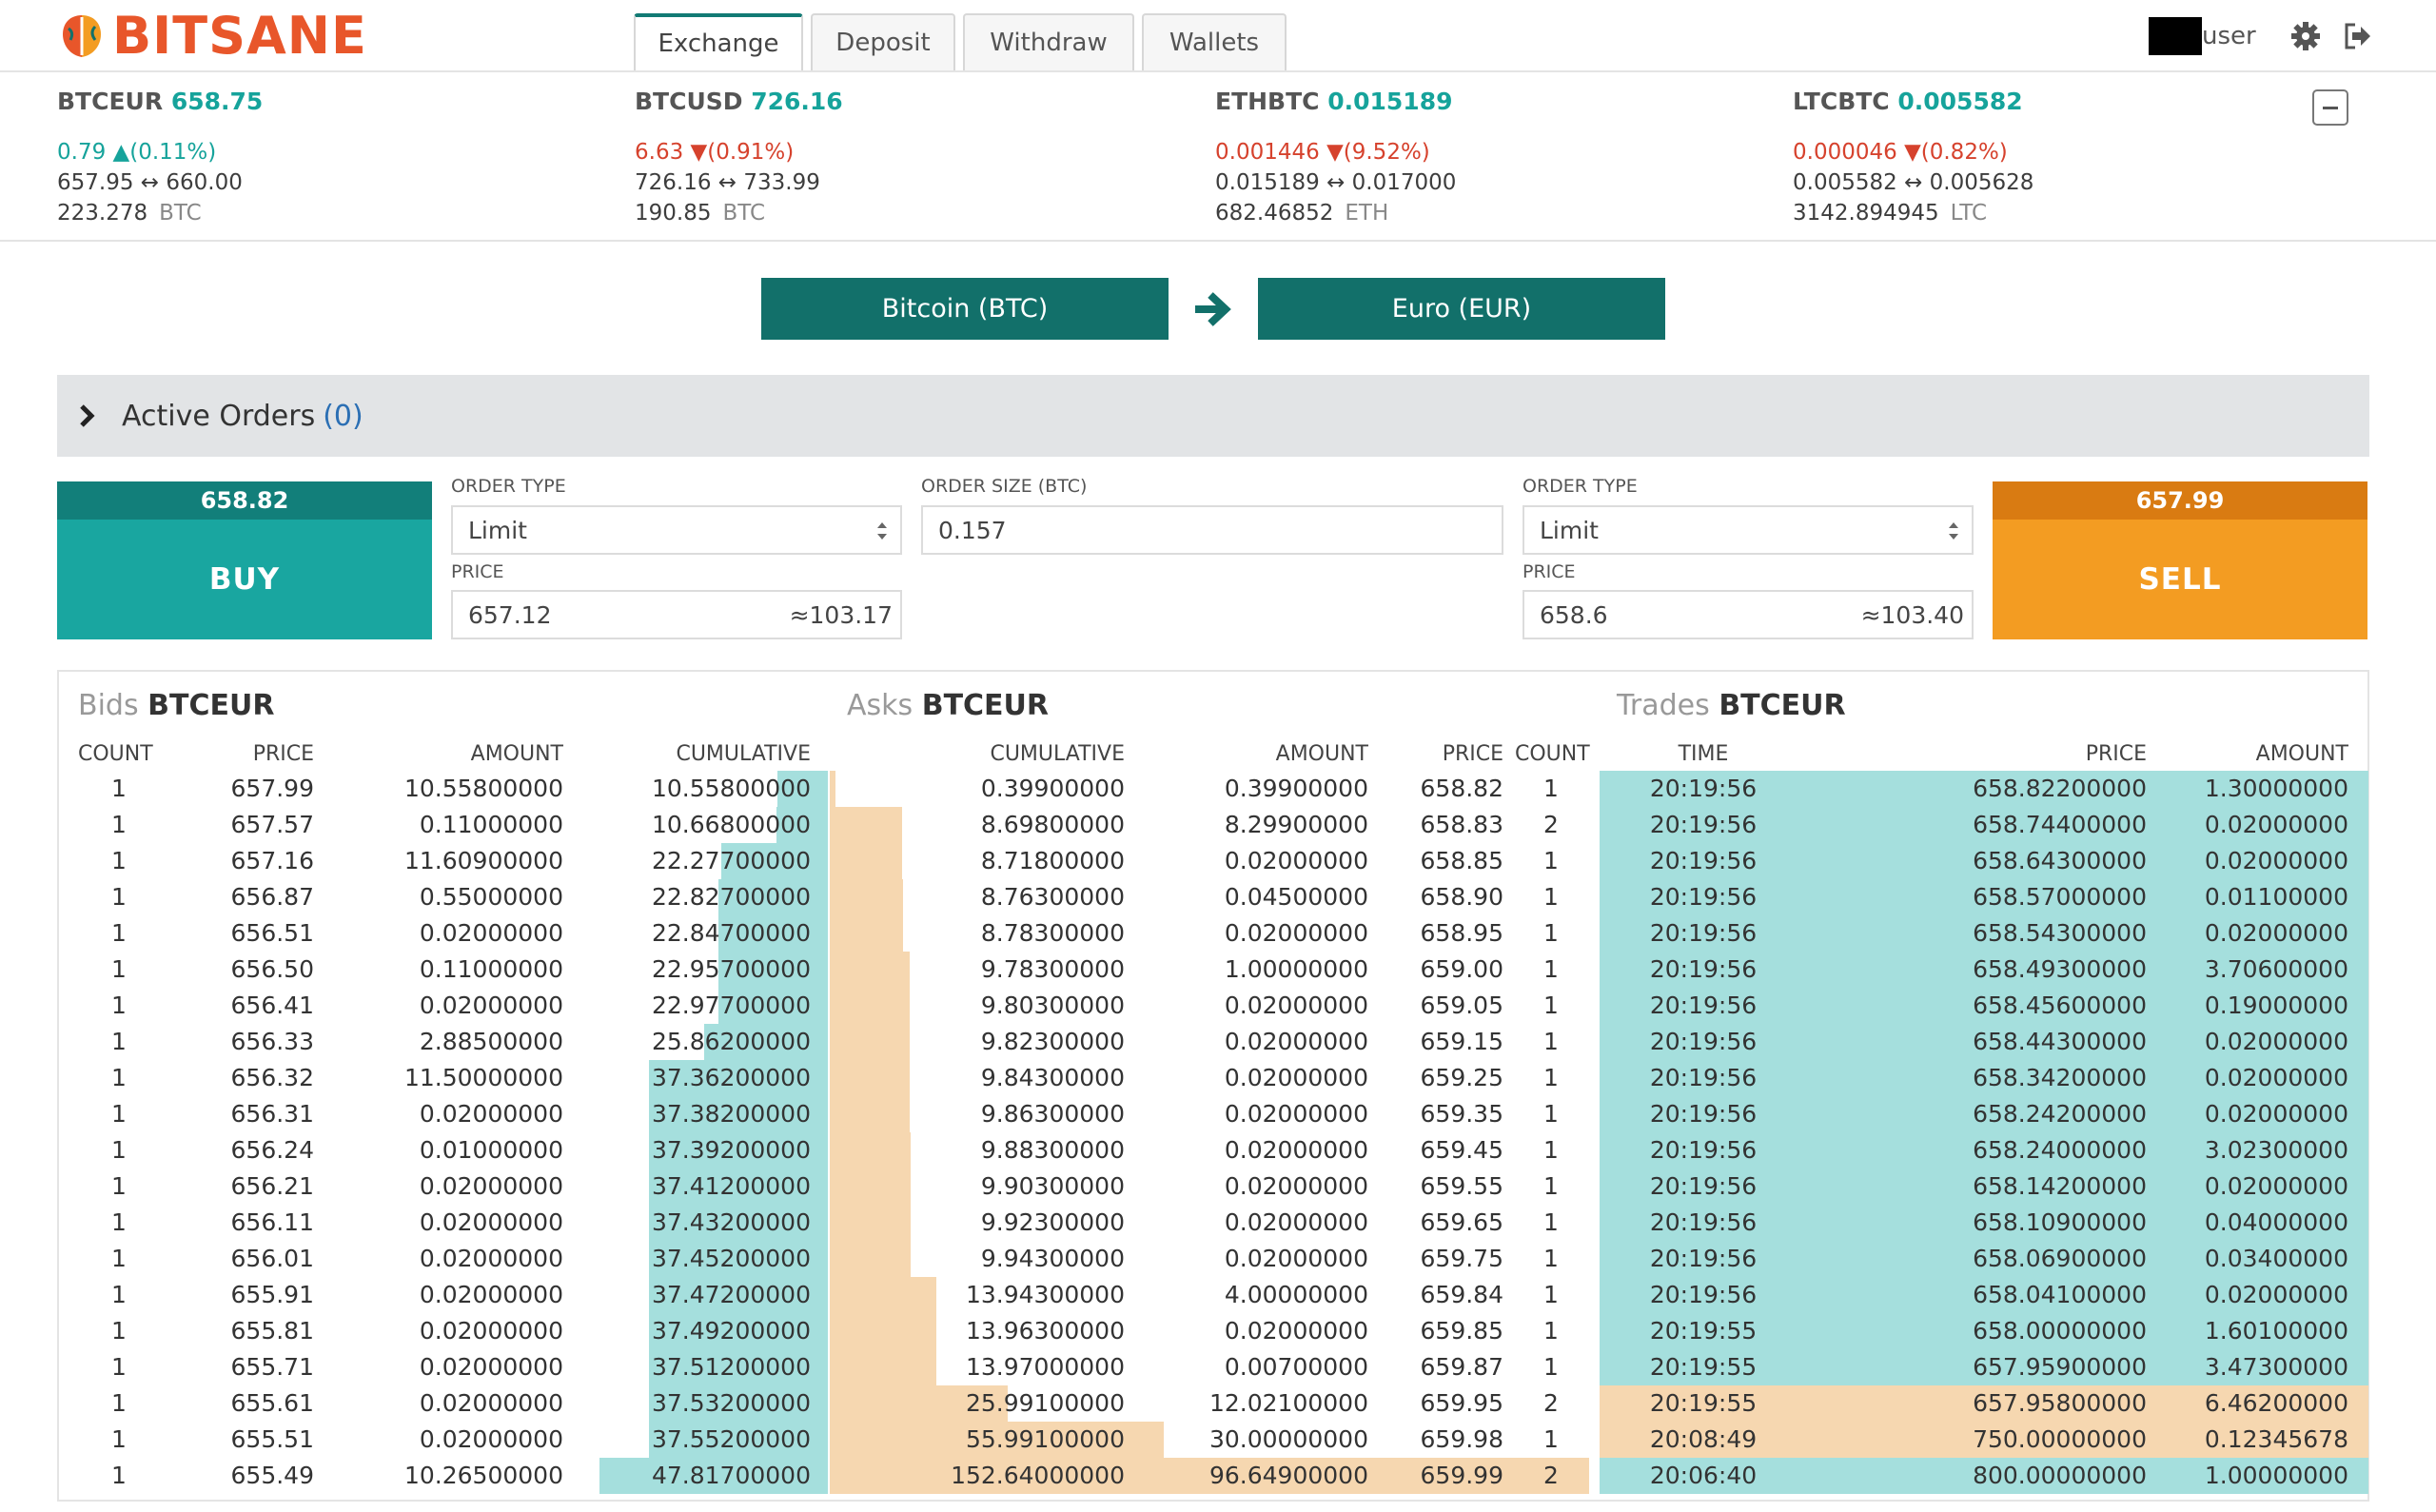 This screenshot has height=1512, width=2436. What do you see at coordinates (272, 1077) in the screenshot?
I see `bid-price: 656.32` at bounding box center [272, 1077].